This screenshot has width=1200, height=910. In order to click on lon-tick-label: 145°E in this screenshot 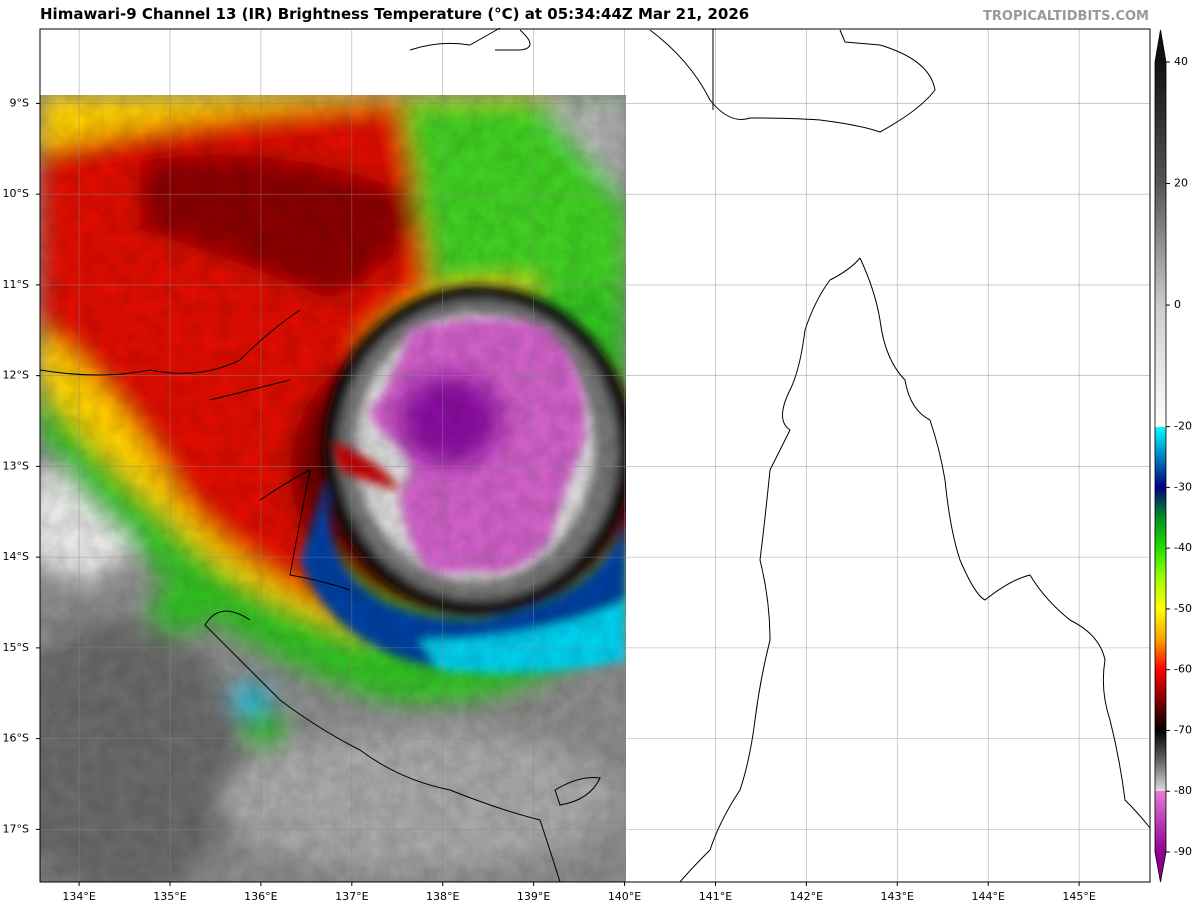, I will do `click(1078, 896)`.